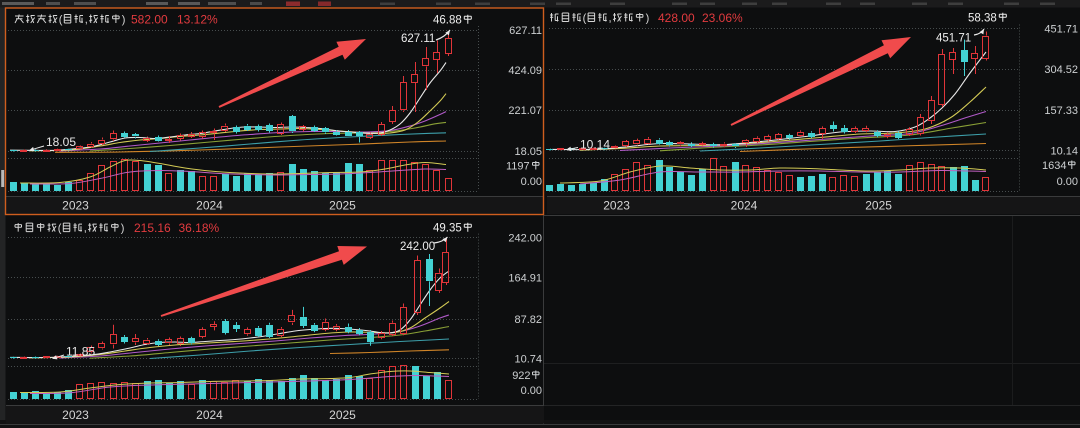 This screenshot has width=1080, height=428. Describe the element at coordinates (447, 229) in the screenshot. I see `svg-text: 49.35` at that location.